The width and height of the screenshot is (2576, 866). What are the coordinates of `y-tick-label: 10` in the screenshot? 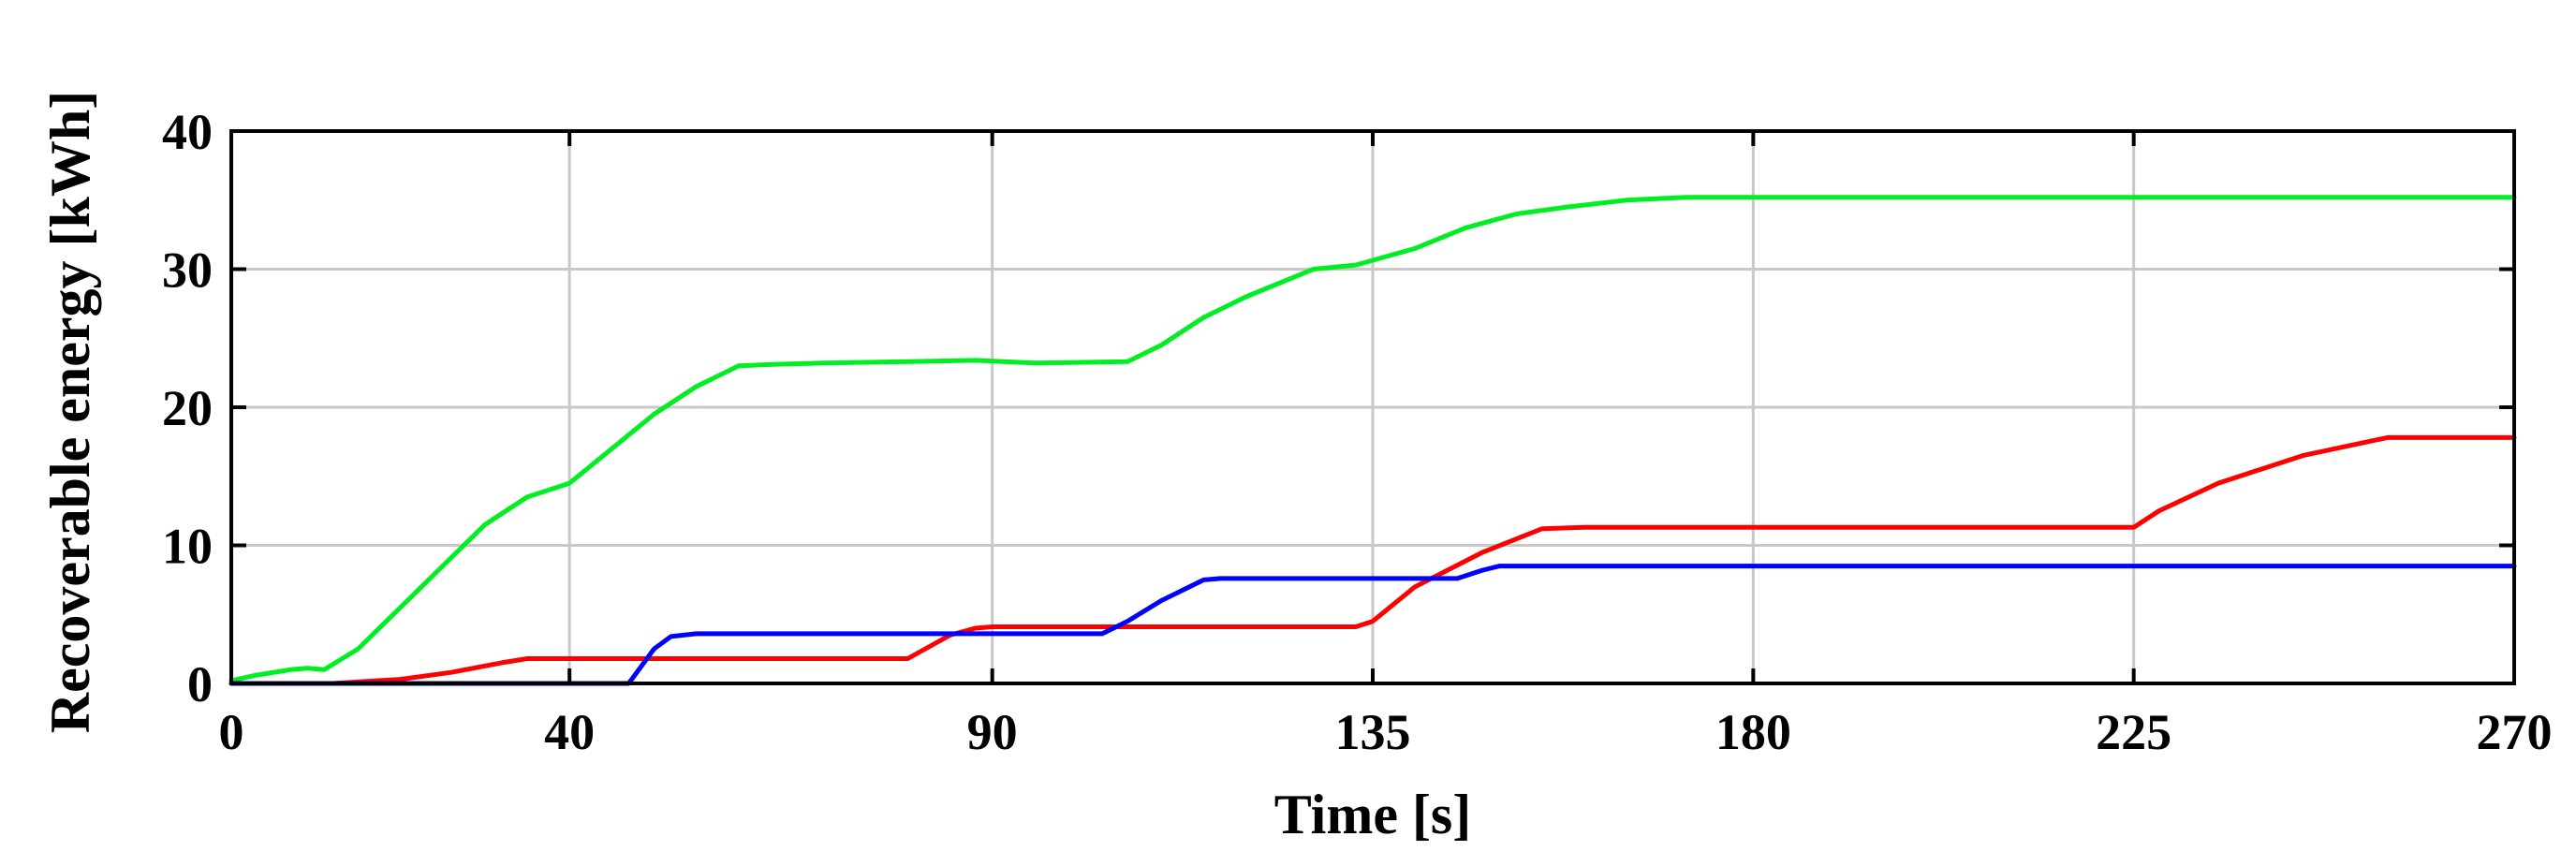 It's located at (187, 547).